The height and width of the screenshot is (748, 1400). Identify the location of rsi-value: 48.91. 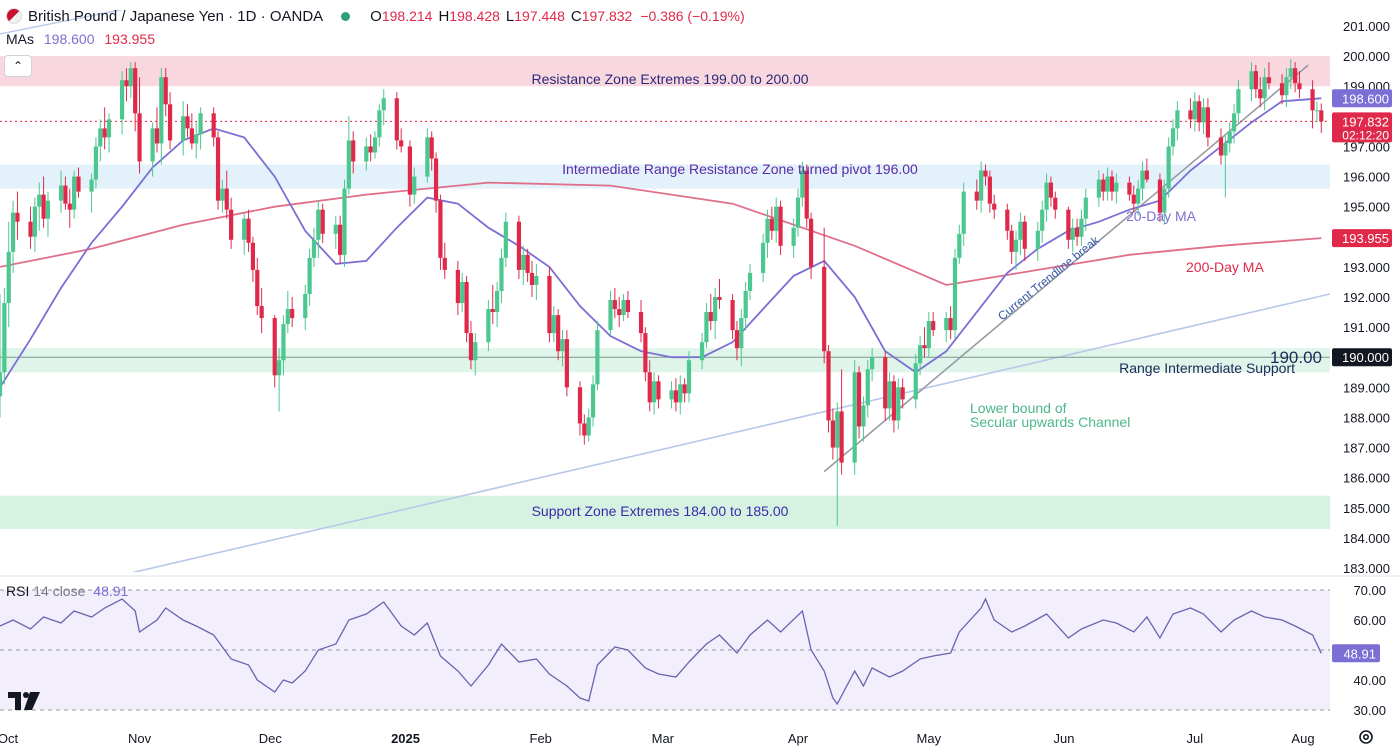
(111, 591).